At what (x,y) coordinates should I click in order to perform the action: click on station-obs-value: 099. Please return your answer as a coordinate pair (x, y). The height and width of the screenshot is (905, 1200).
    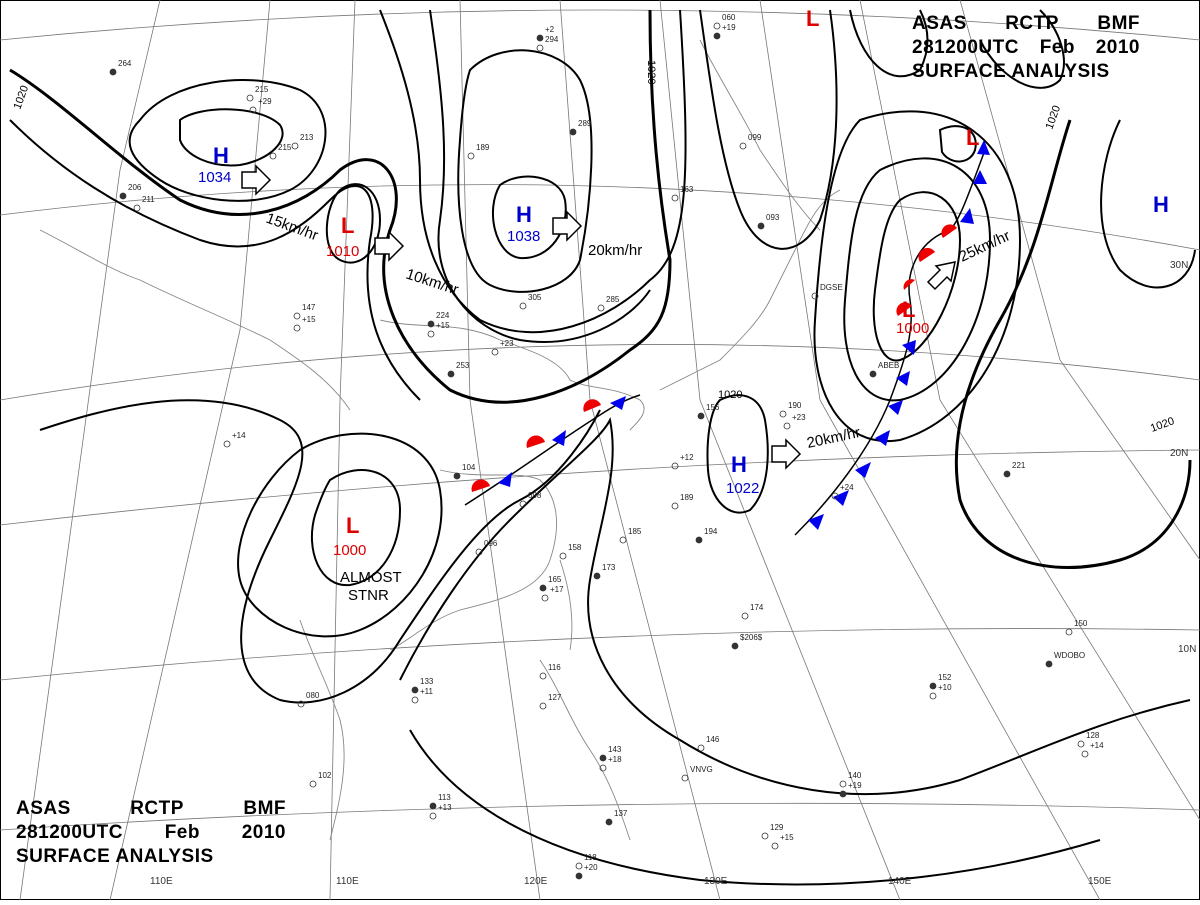
    Looking at the image, I should click on (755, 137).